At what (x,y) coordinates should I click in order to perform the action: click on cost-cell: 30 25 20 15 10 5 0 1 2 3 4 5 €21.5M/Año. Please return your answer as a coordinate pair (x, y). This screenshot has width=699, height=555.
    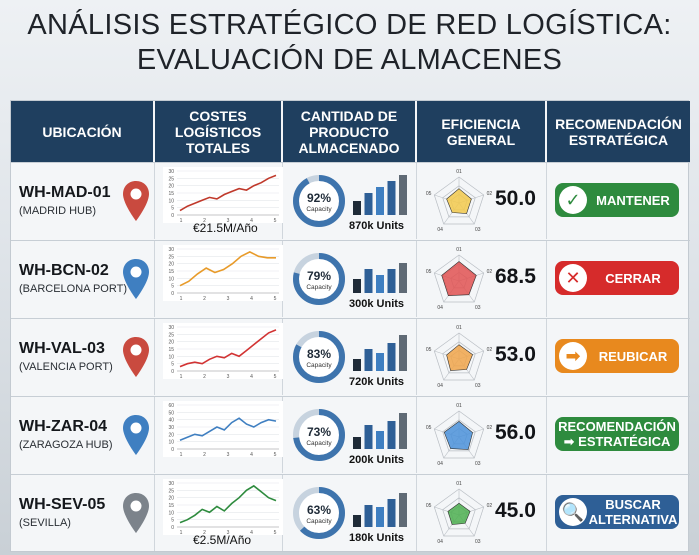
    Looking at the image, I should click on (219, 201).